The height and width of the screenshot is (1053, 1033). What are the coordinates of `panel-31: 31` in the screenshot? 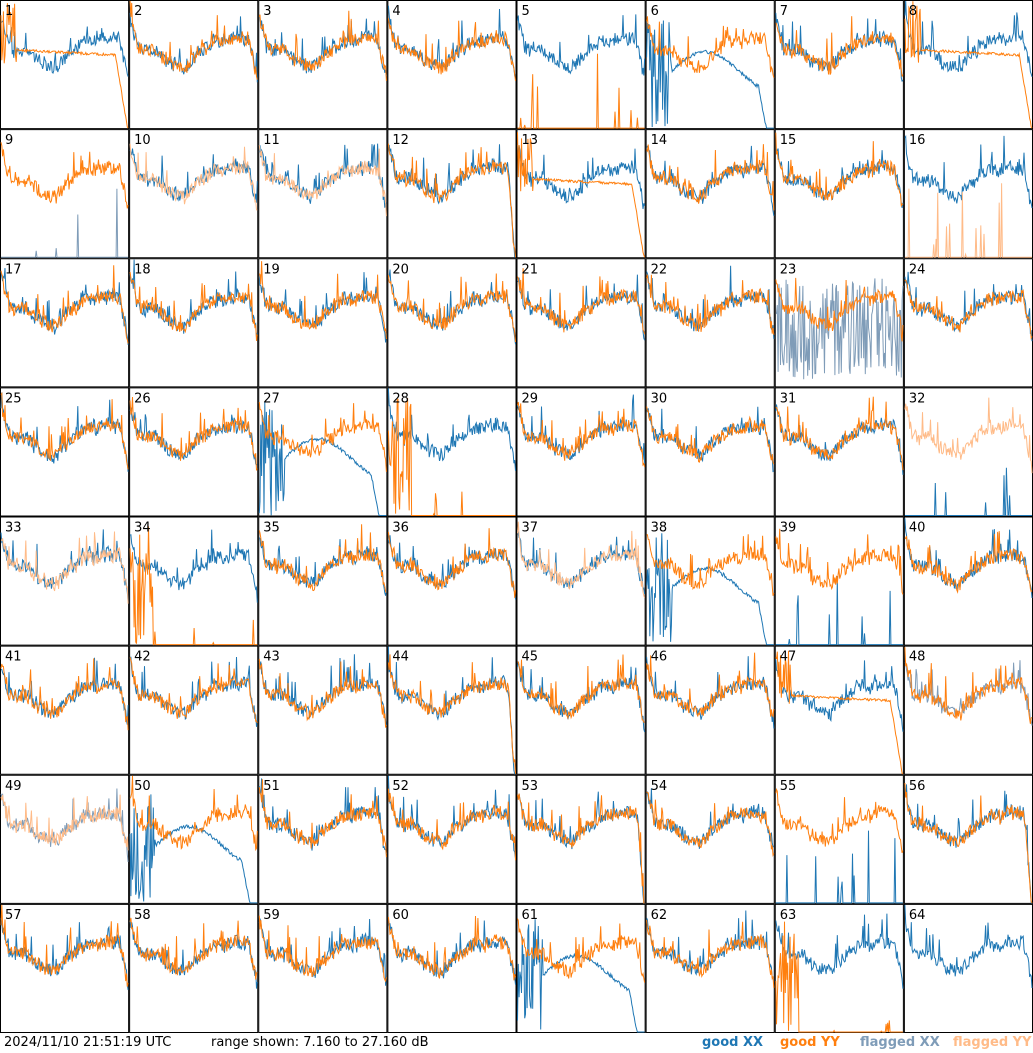 It's located at (839, 452).